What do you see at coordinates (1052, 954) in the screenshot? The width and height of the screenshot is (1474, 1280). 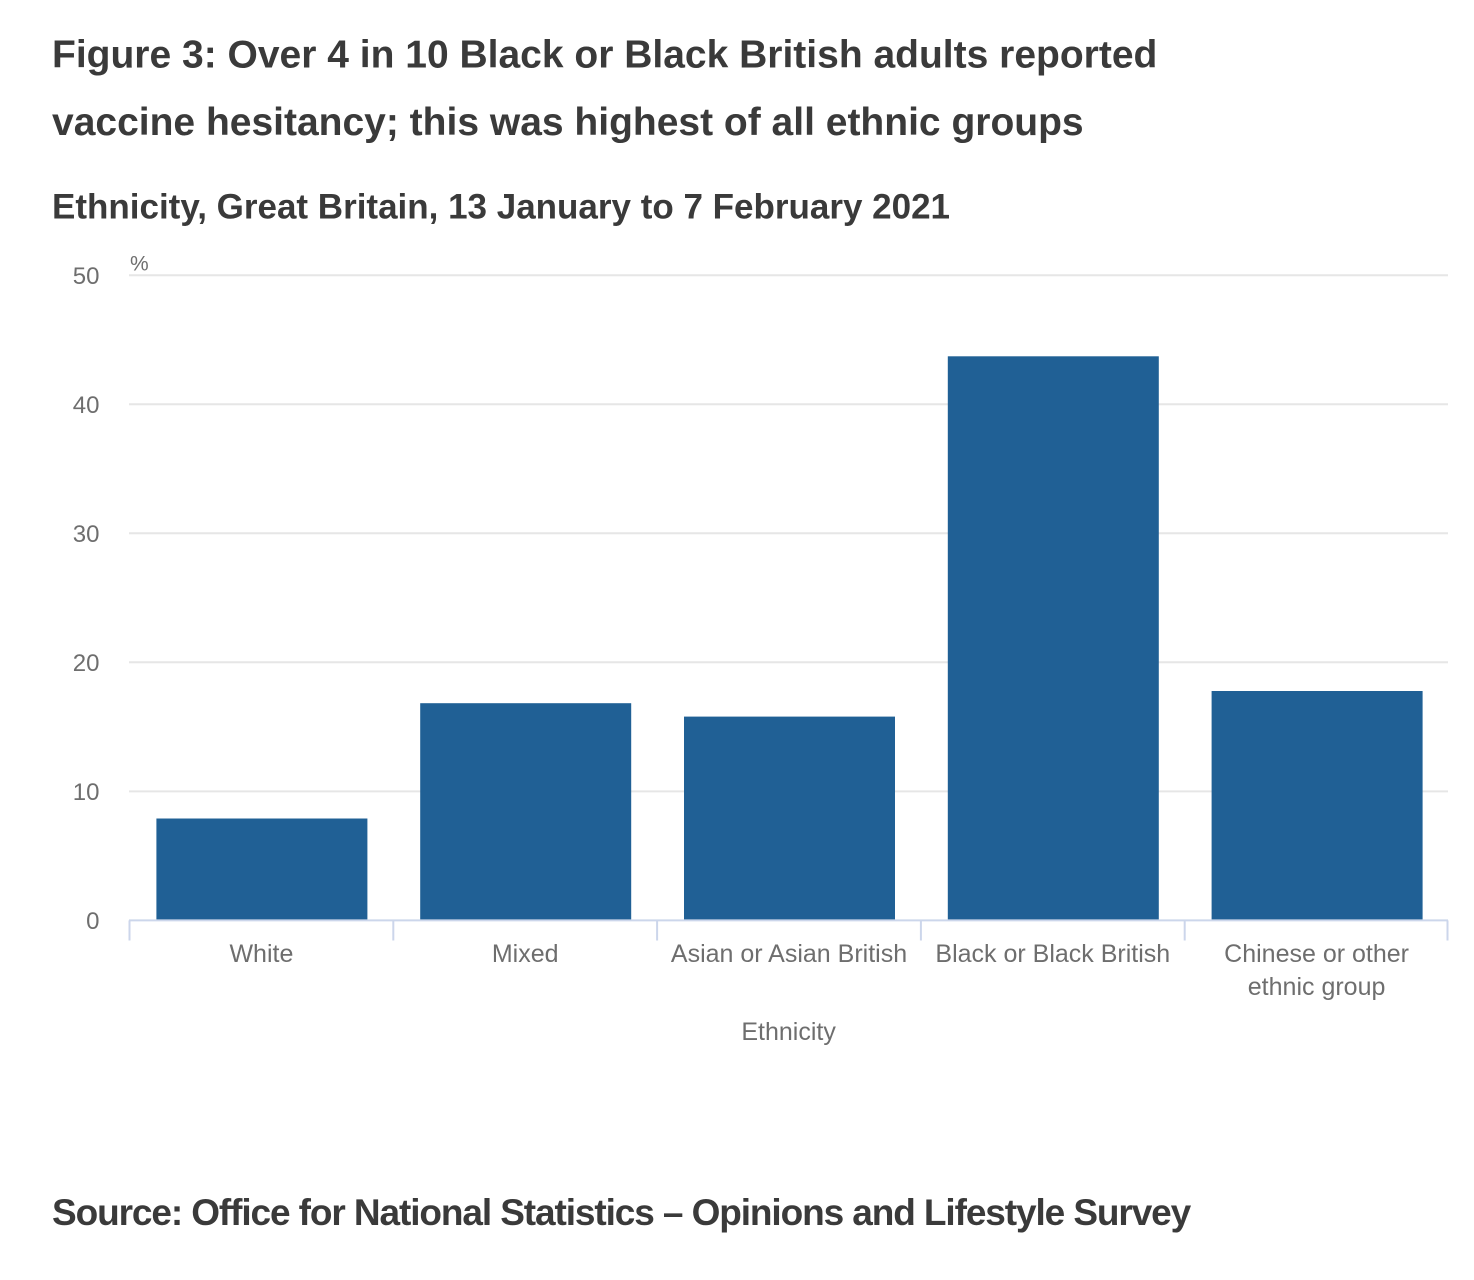 I see `svg-text: Black or Black British` at bounding box center [1052, 954].